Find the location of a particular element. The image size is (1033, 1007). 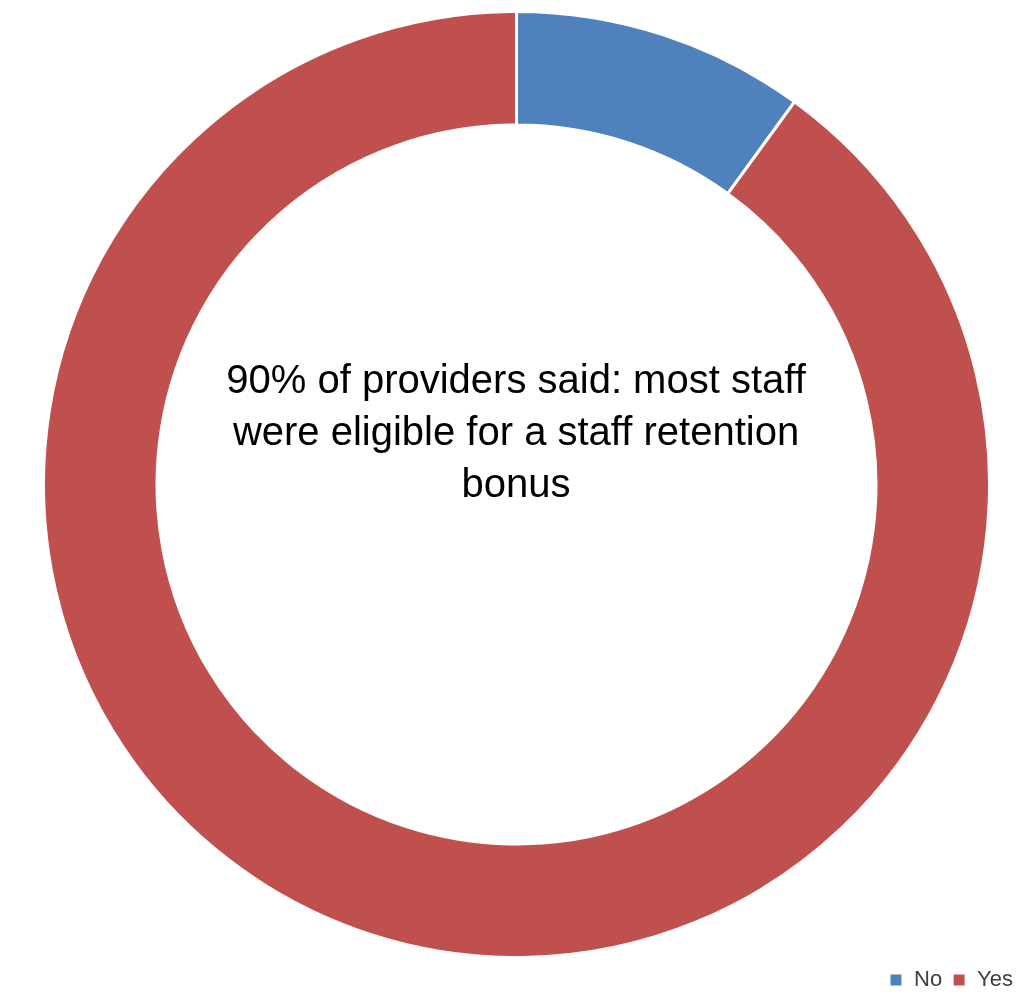

legend-label: Yes is located at coordinates (995, 979).